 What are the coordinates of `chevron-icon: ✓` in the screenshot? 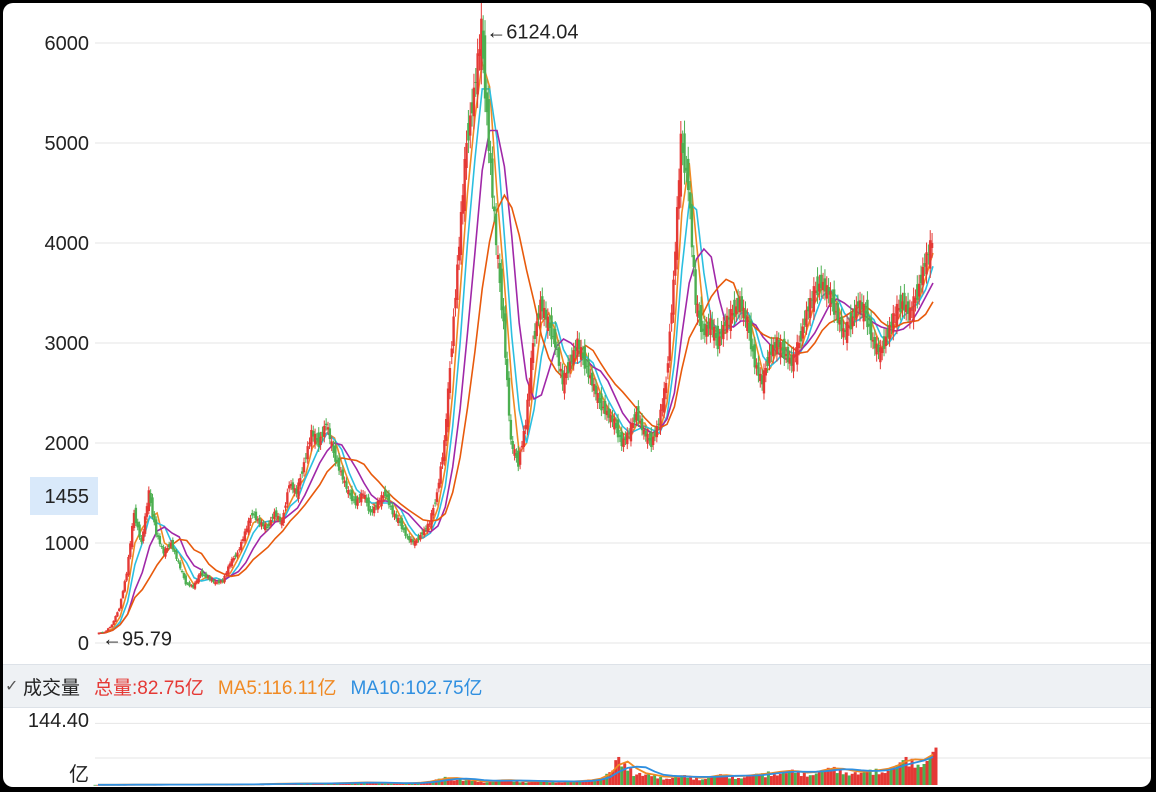 It's located at (11, 686).